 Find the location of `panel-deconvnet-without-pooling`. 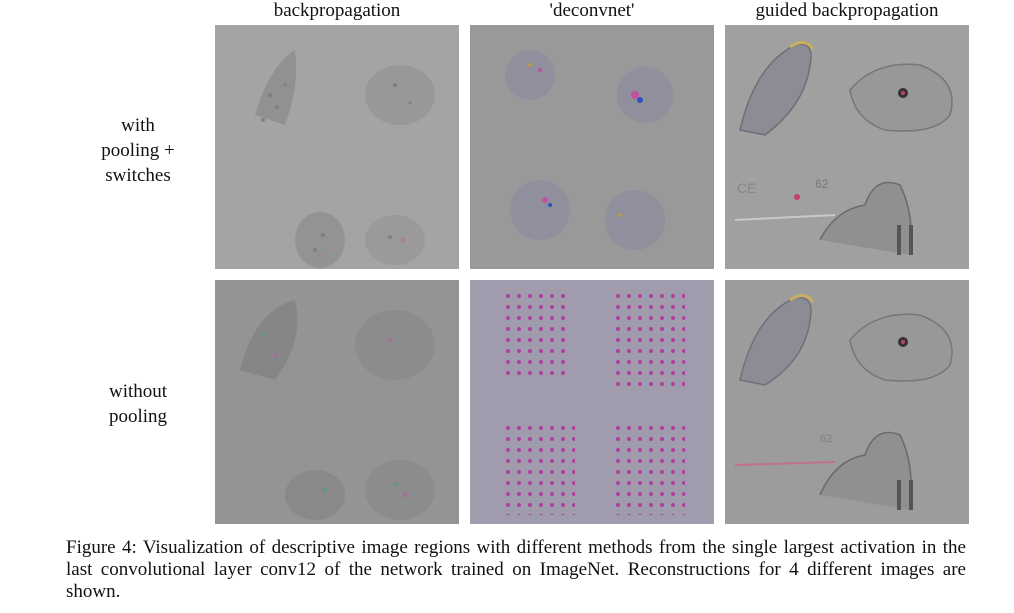

panel-deconvnet-without-pooling is located at coordinates (592, 402).